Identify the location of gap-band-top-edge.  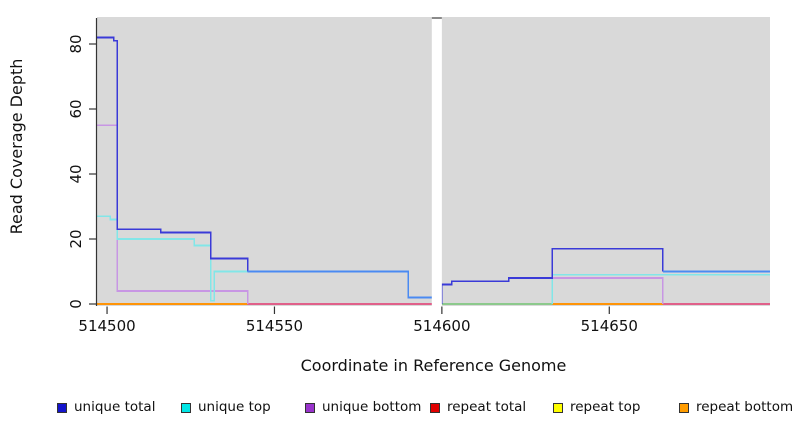
(436, 18).